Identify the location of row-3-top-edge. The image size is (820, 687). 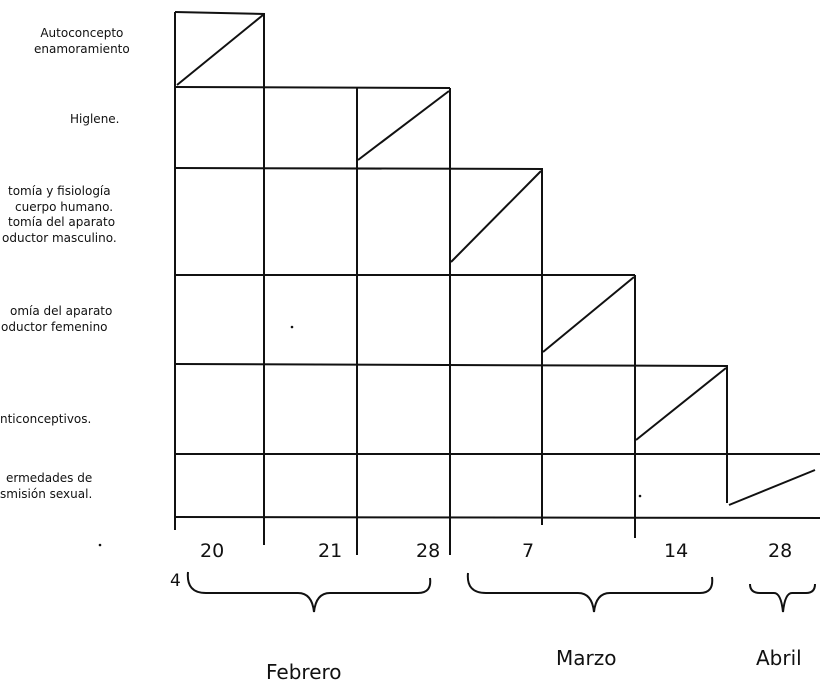
(359, 168).